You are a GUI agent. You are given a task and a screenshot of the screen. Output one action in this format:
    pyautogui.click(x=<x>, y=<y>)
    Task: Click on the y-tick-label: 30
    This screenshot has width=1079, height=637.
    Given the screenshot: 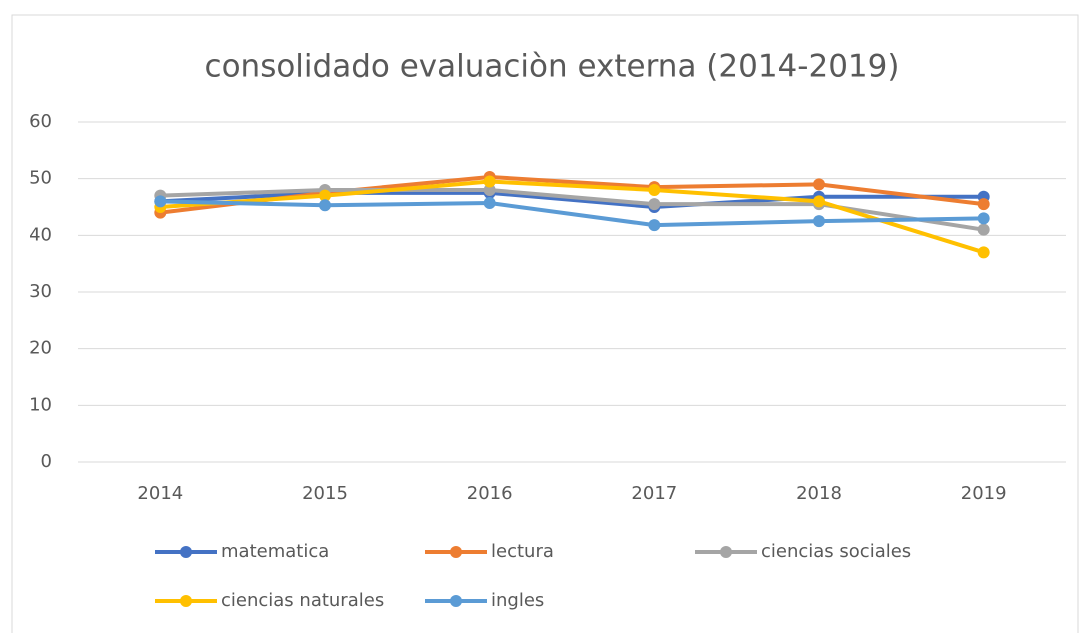 What is the action you would take?
    pyautogui.click(x=40, y=291)
    